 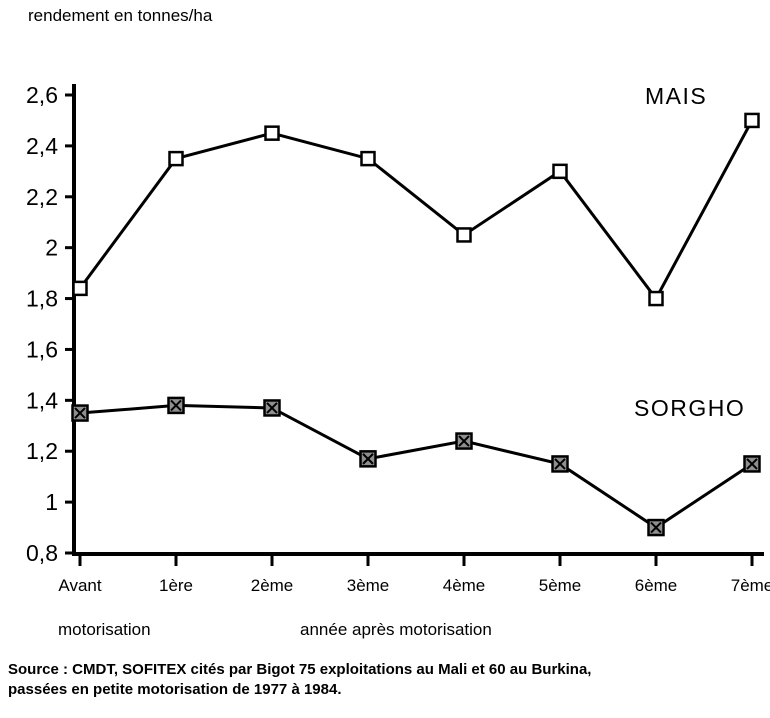 What do you see at coordinates (42, 553) in the screenshot?
I see `y-tick-label: 0,8` at bounding box center [42, 553].